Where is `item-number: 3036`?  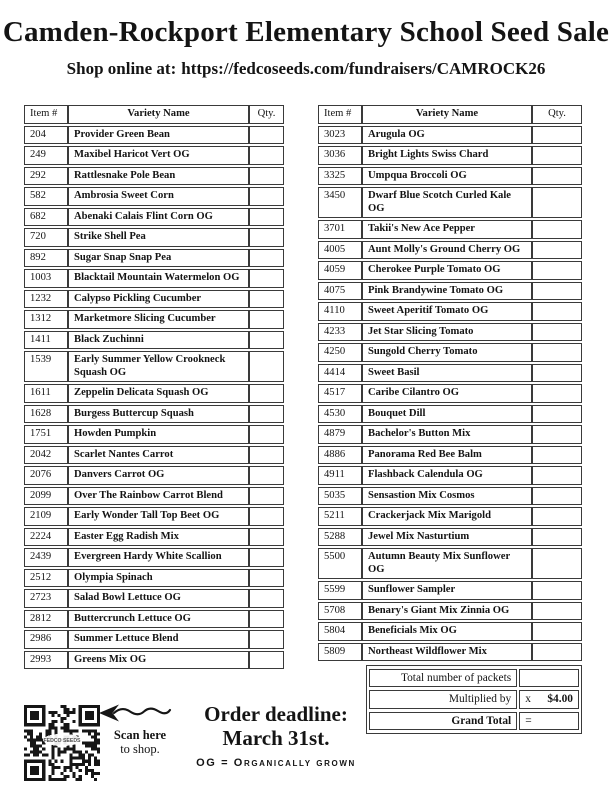 item-number: 3036 is located at coordinates (340, 155).